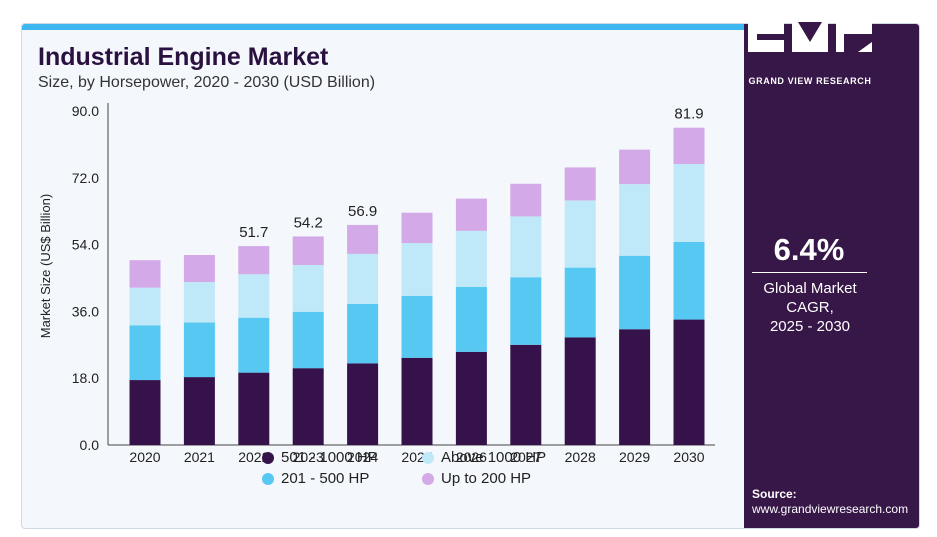 This screenshot has width=937, height=537. I want to click on grand-view-research-logo, so click(810, 37).